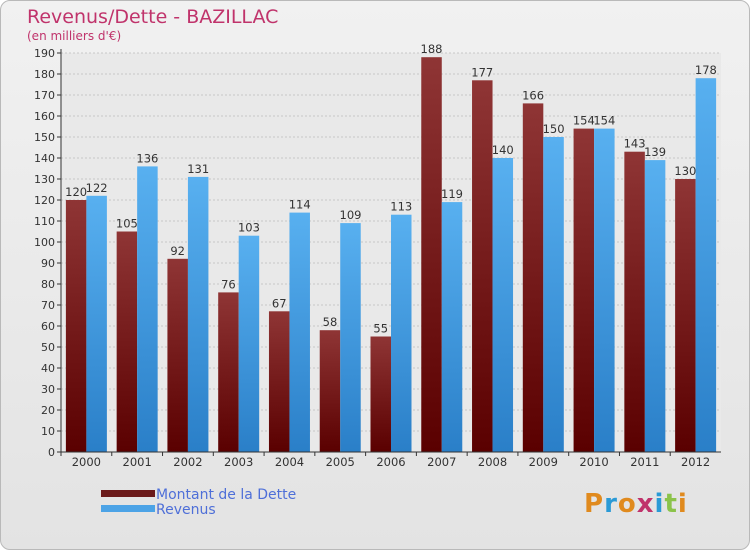  Describe the element at coordinates (706, 70) in the screenshot. I see `data-label-revenue: 178` at that location.